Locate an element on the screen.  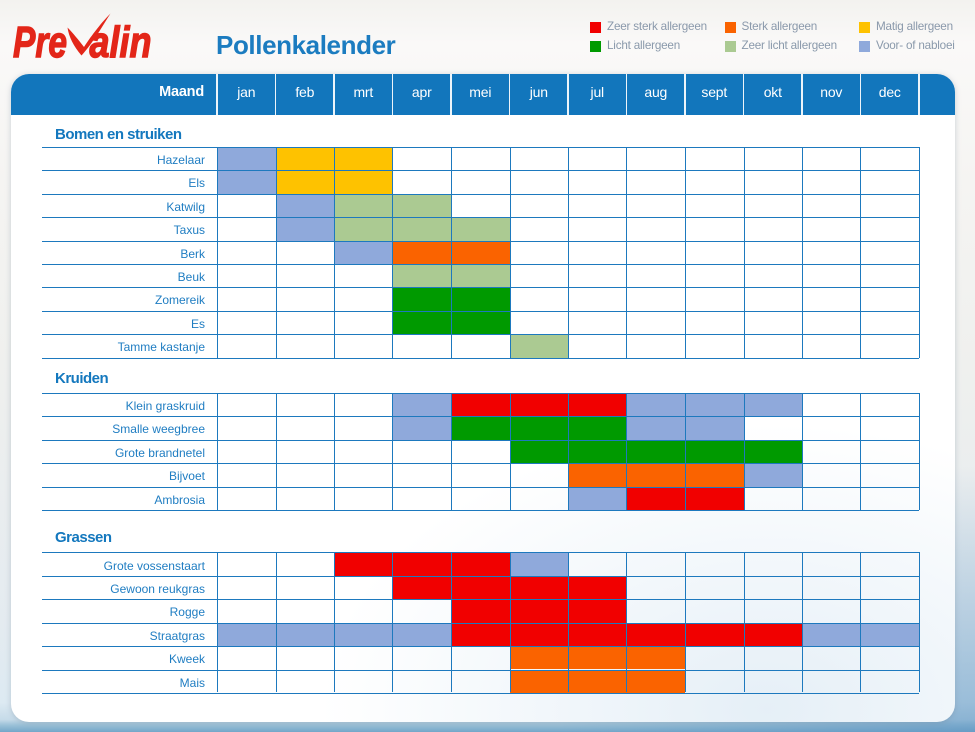
svg-text: Pre is located at coordinates (40, 42).